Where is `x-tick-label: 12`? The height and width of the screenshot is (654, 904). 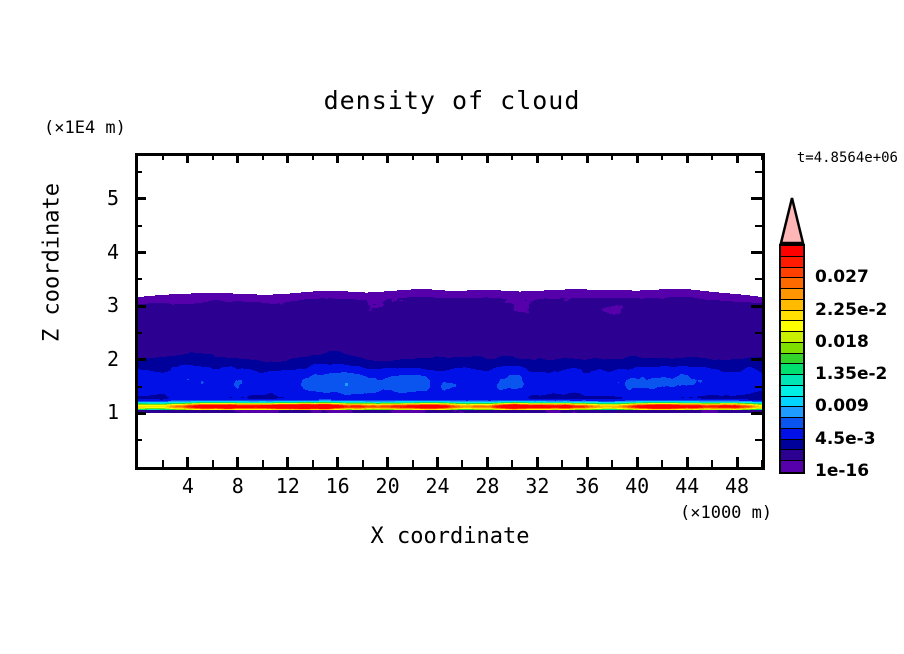
x-tick-label: 12 is located at coordinates (287, 486).